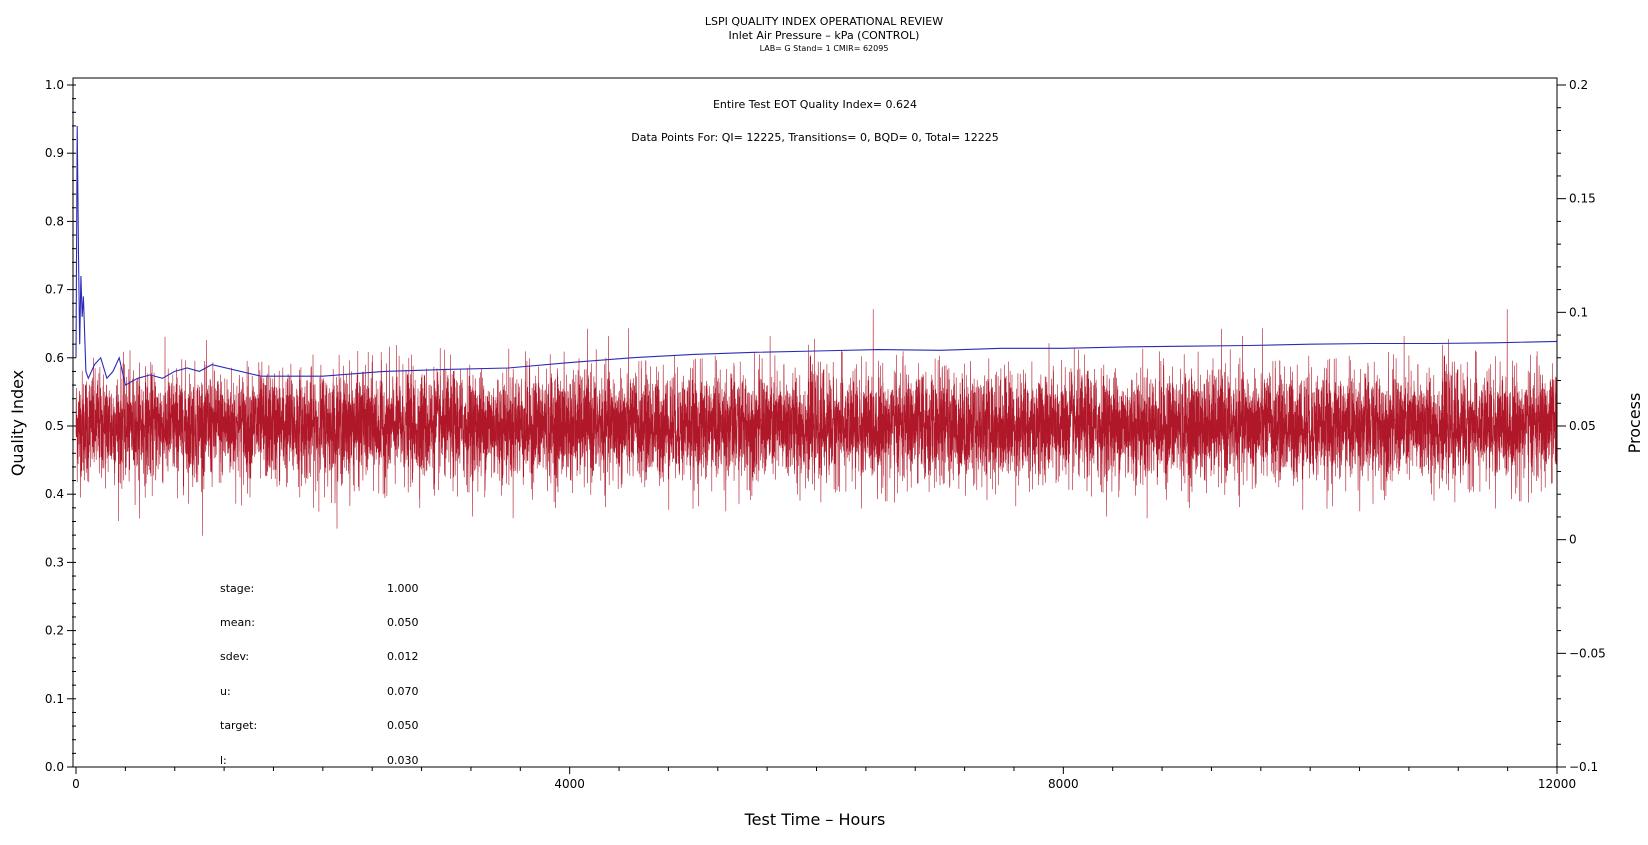  What do you see at coordinates (238, 725) in the screenshot?
I see `stat-target-label: target:` at bounding box center [238, 725].